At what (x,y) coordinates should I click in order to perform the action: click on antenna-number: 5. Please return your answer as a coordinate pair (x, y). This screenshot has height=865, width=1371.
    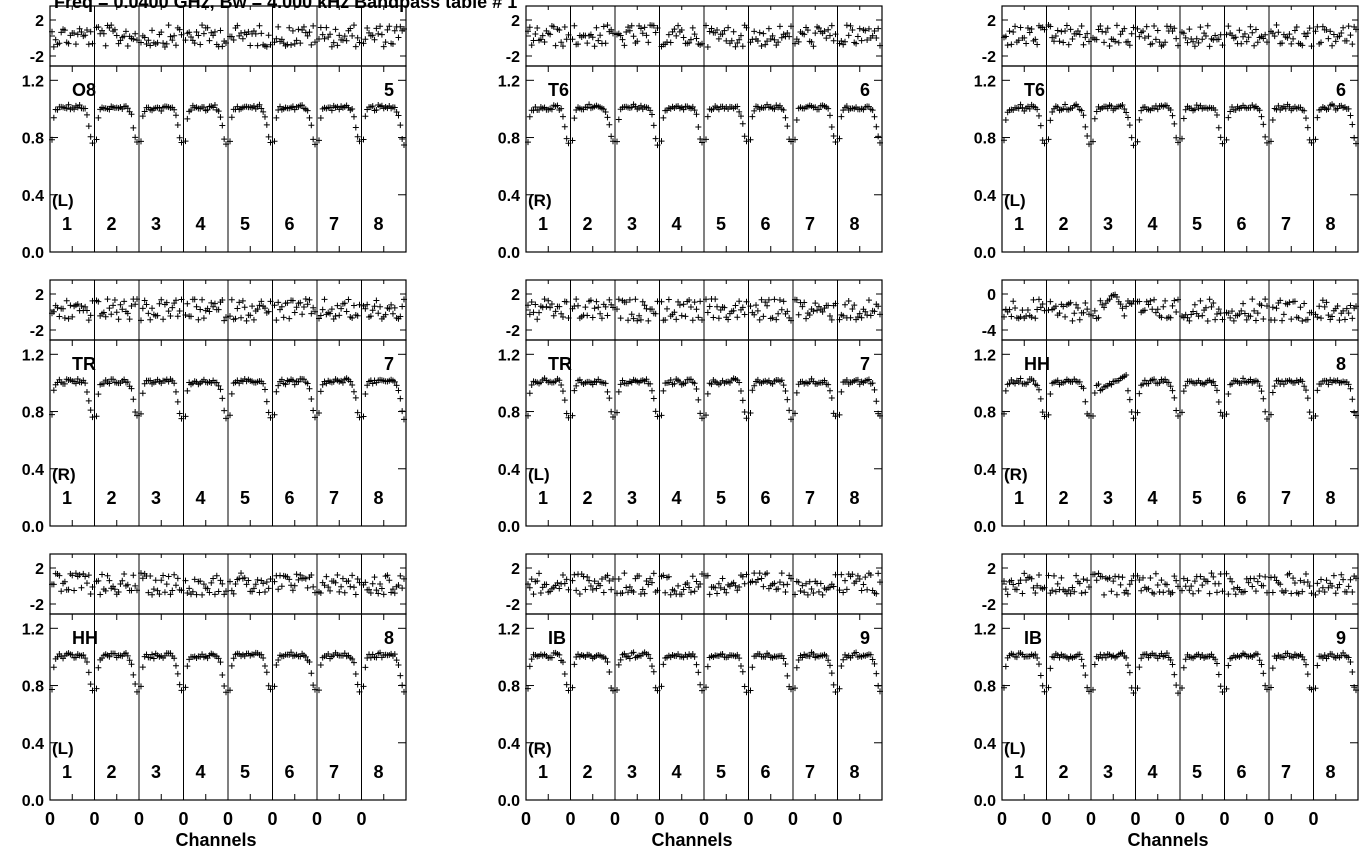
    Looking at the image, I should click on (389, 90).